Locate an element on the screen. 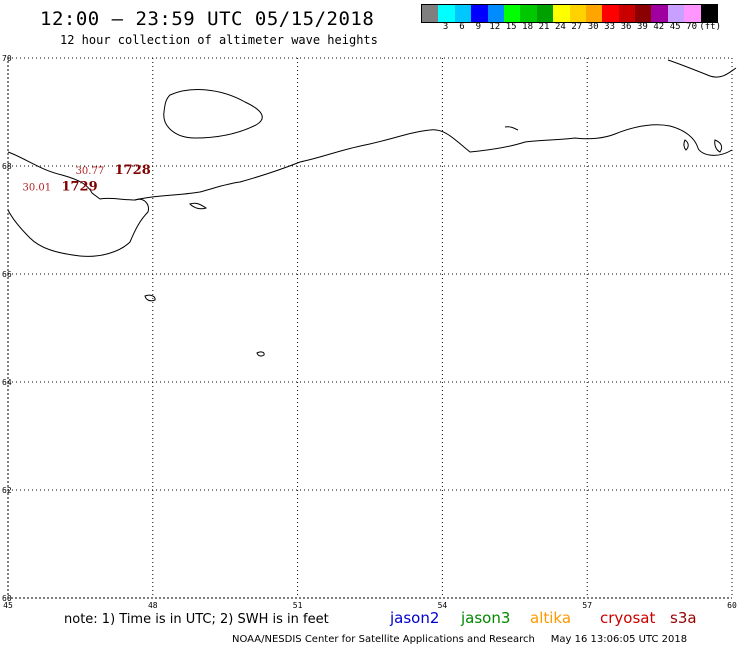  legend-label: 6 is located at coordinates (462, 27).